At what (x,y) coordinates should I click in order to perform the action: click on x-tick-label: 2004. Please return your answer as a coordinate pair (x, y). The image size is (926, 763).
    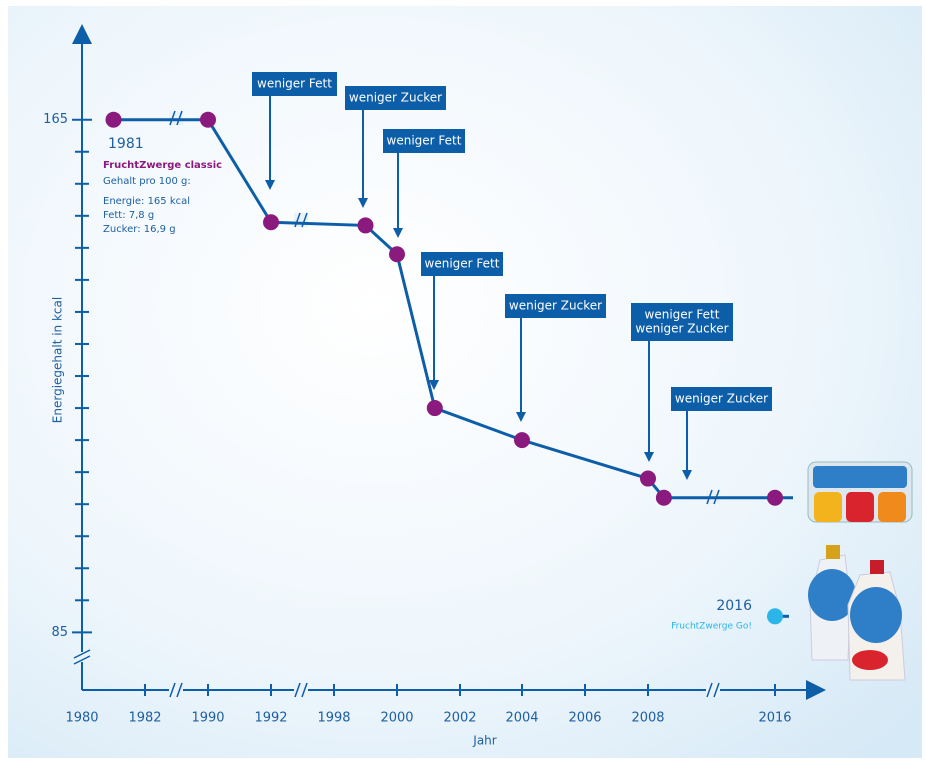
    Looking at the image, I should click on (521, 718).